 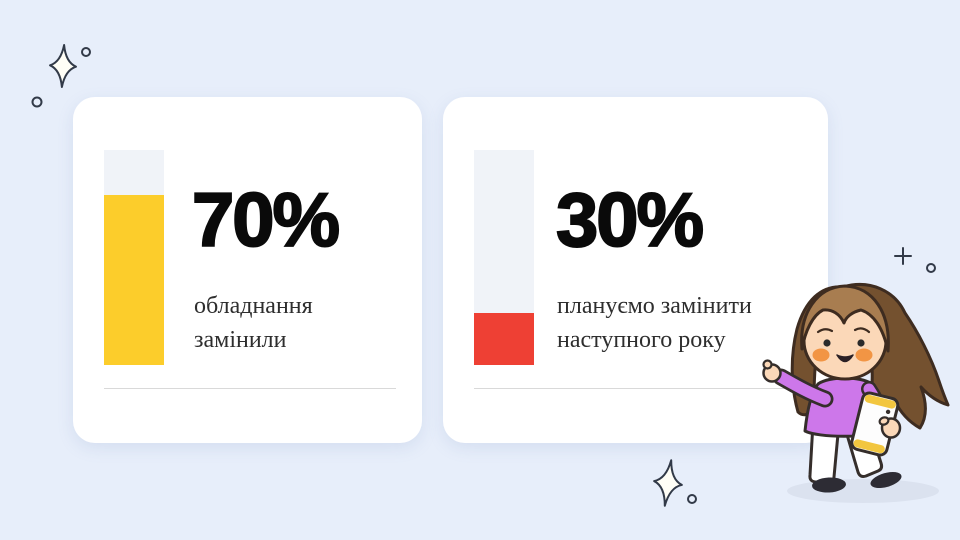 I want to click on label-line: плануємо замінити, so click(x=654, y=306).